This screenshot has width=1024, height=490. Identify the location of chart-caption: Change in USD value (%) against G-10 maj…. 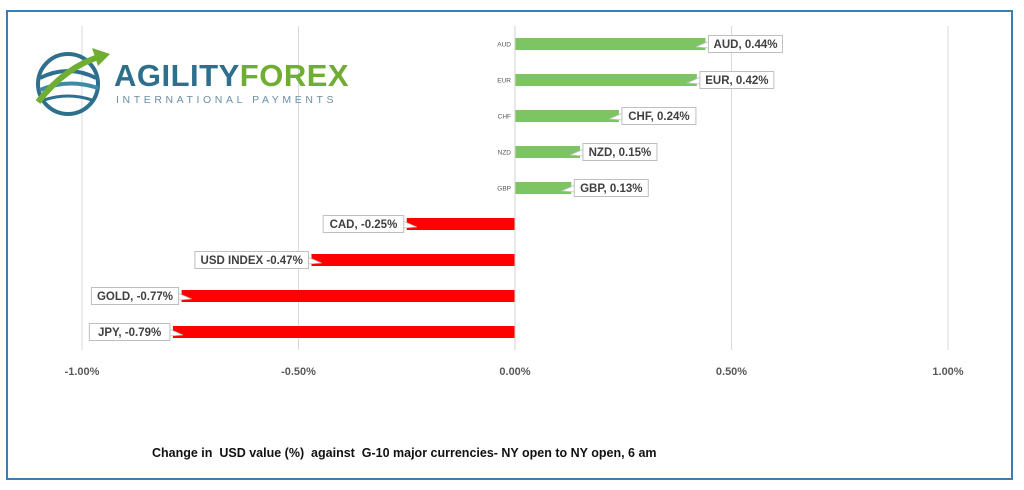
(404, 453).